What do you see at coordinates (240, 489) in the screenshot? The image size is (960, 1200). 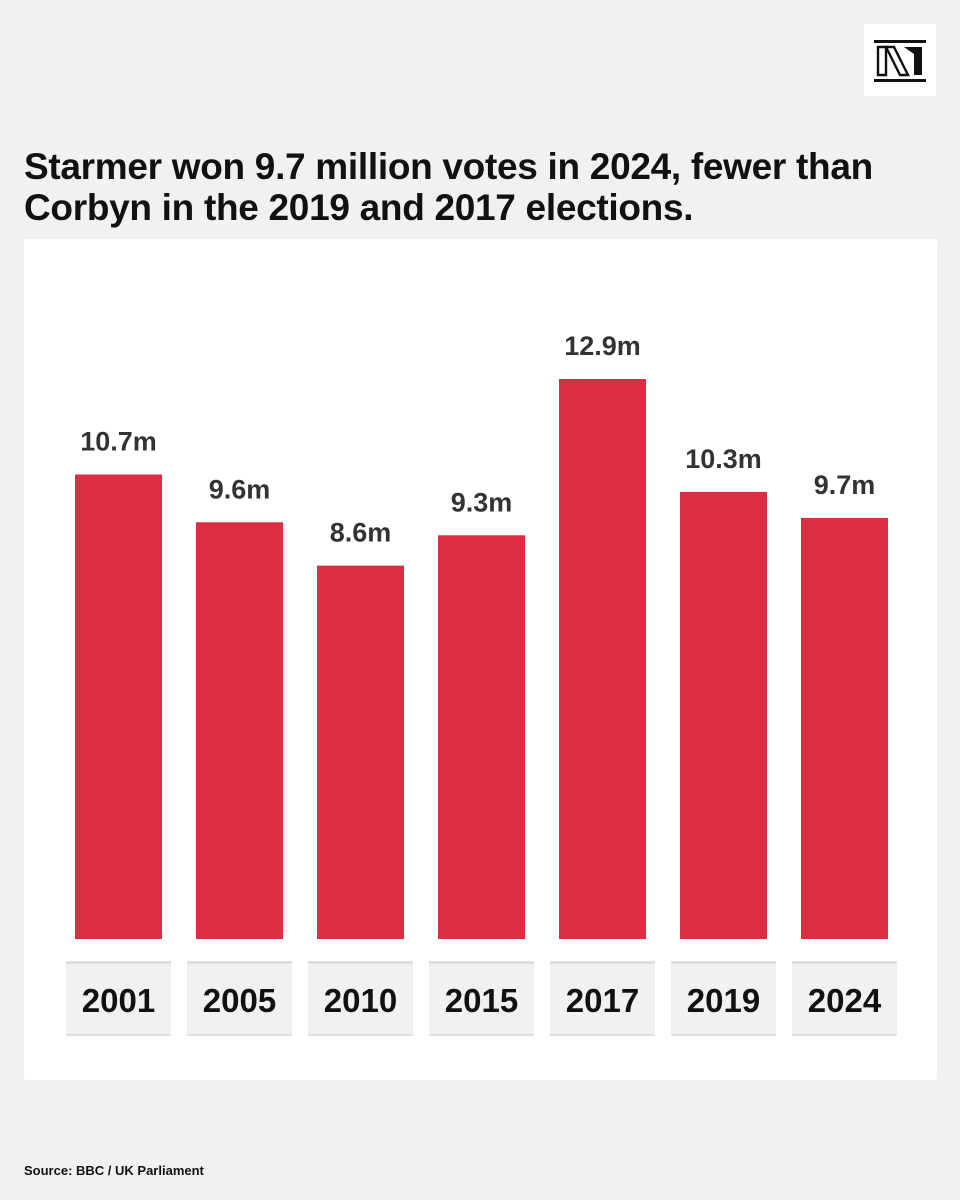 I see `value-label-2005: 9.6m` at bounding box center [240, 489].